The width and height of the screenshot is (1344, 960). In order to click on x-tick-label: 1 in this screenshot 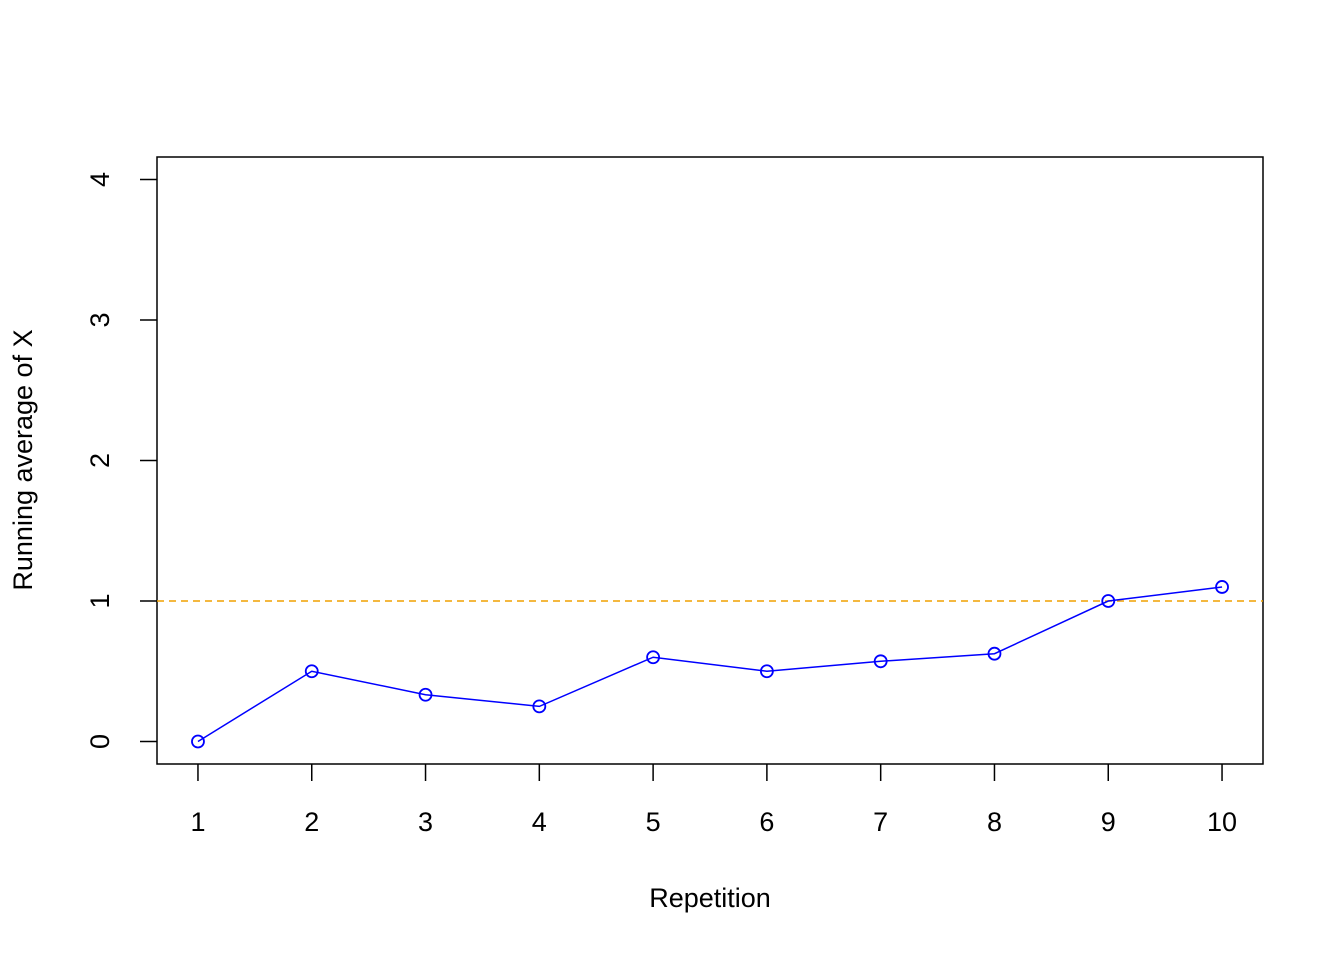, I will do `click(197, 822)`.